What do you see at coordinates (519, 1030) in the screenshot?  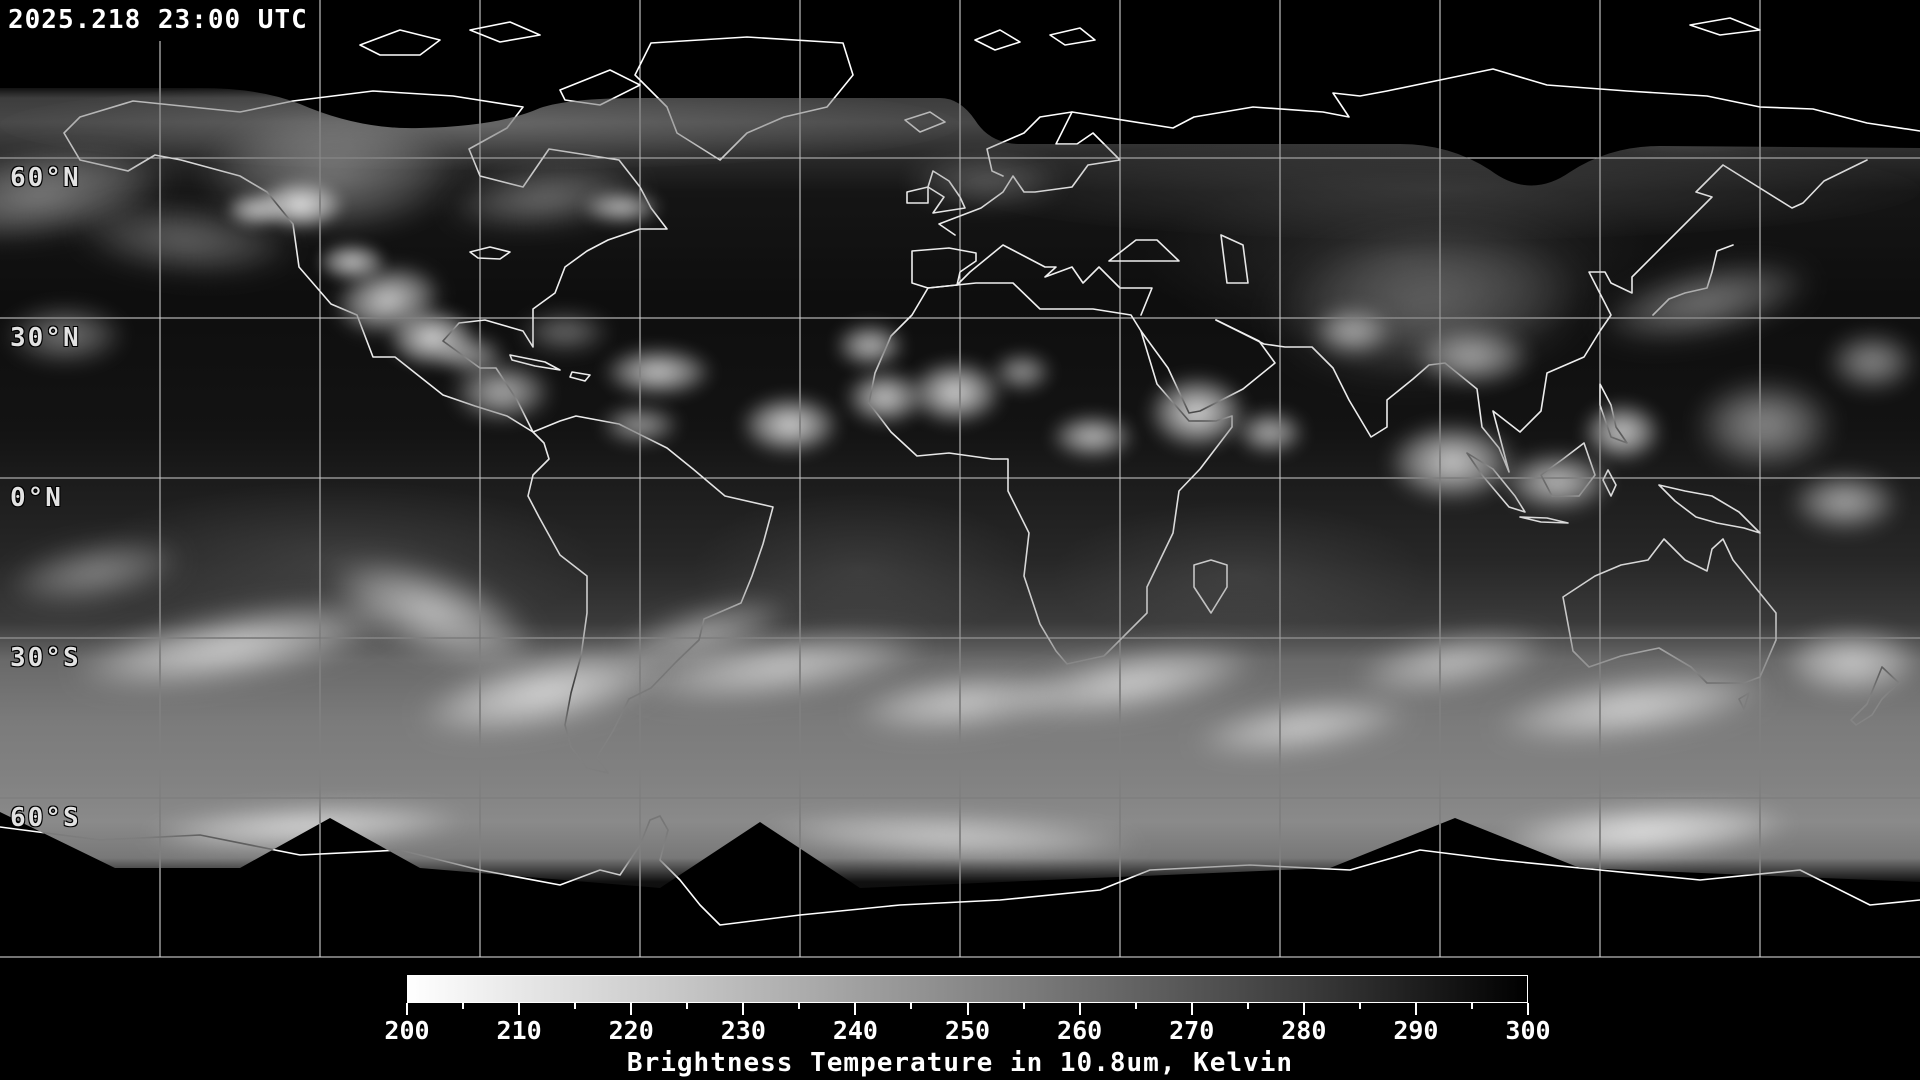 I see `colorbar-tick-label: 210` at bounding box center [519, 1030].